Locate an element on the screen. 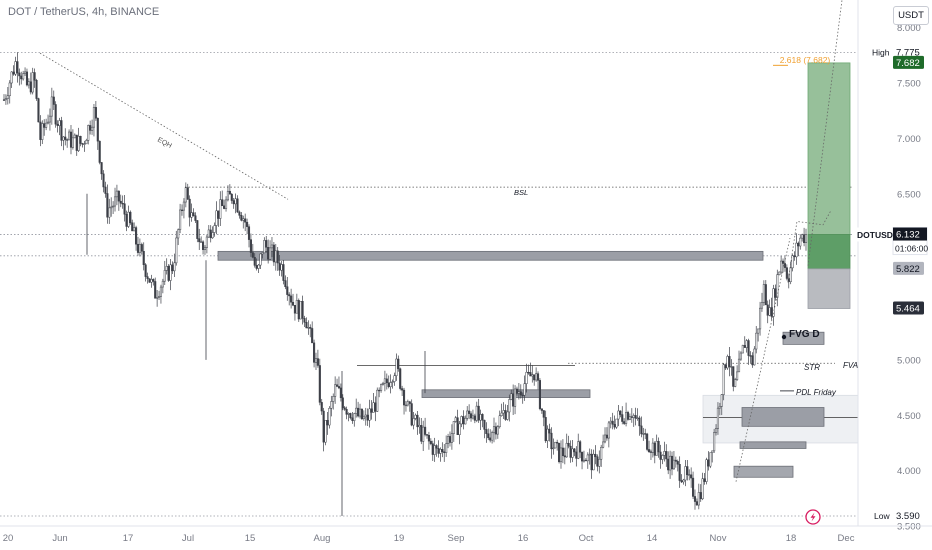 This screenshot has width=932, height=550. countdown-text: 01:06:00 is located at coordinates (911, 249).